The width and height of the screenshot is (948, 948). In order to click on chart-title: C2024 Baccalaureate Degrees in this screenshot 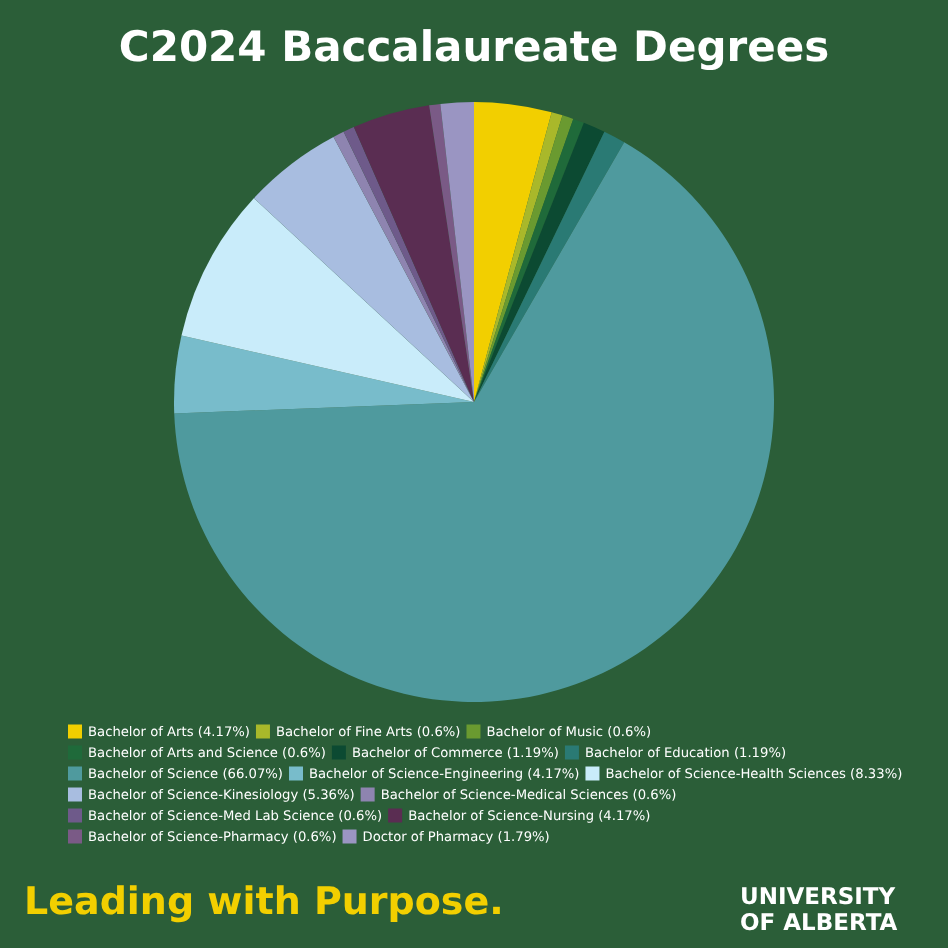, I will do `click(474, 47)`.